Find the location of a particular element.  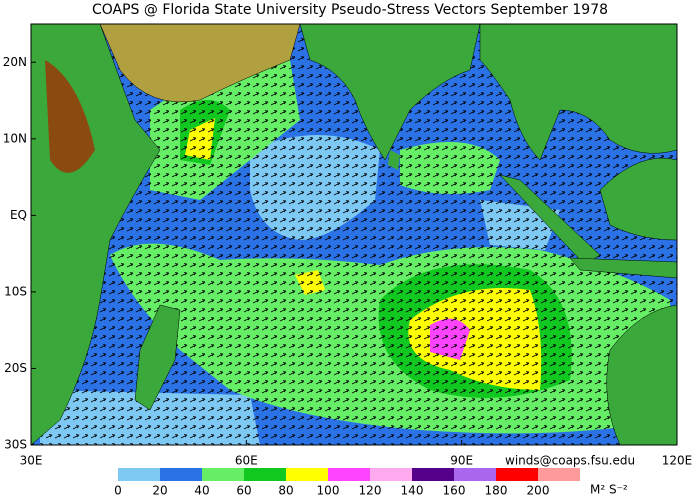

lat-label: 10S is located at coordinates (15, 291).